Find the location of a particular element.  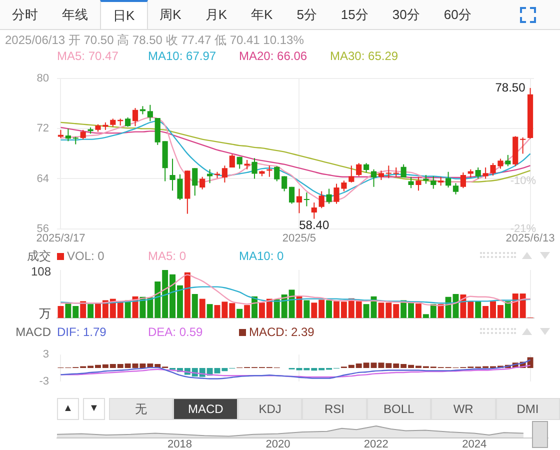

text: 周K is located at coordinates (170, 15).